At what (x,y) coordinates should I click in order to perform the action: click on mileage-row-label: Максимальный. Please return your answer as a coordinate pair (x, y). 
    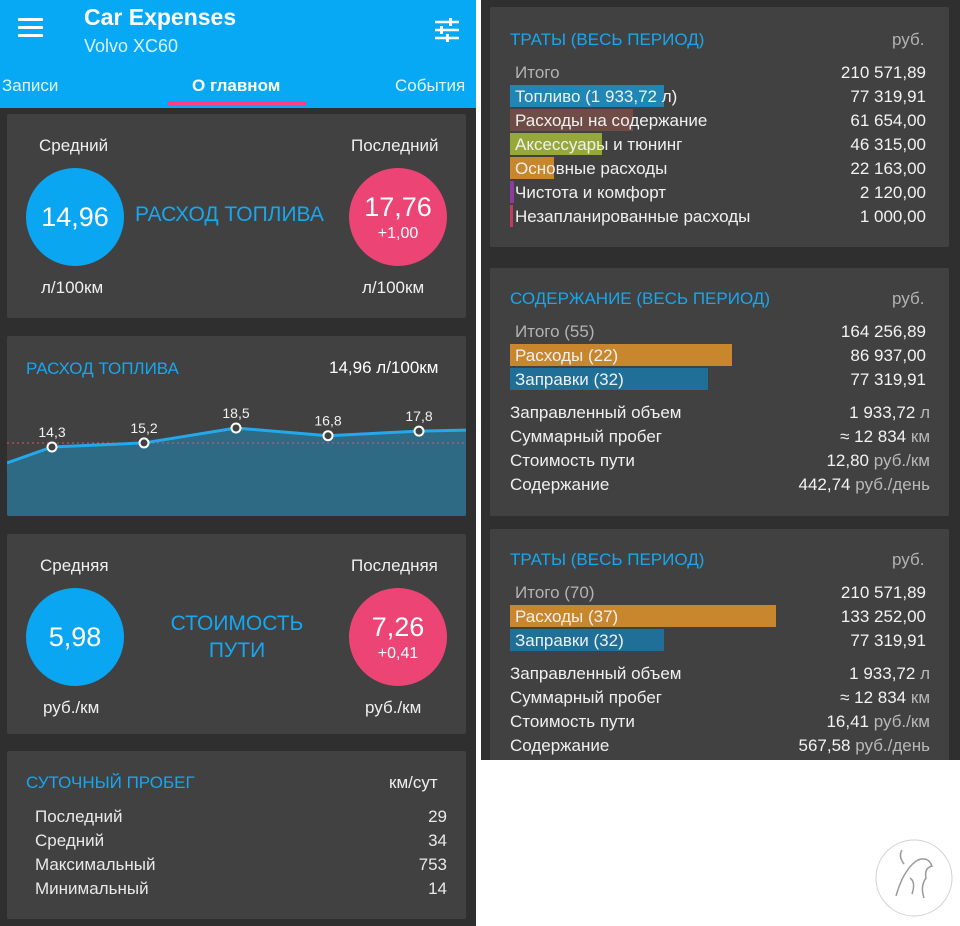
    Looking at the image, I should click on (95, 864).